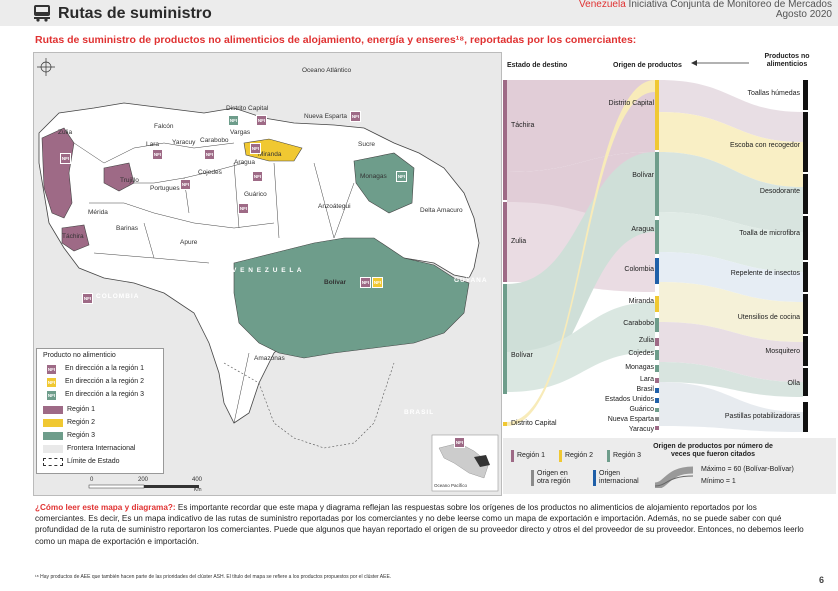  I want to click on zulia-region, so click(58, 173).